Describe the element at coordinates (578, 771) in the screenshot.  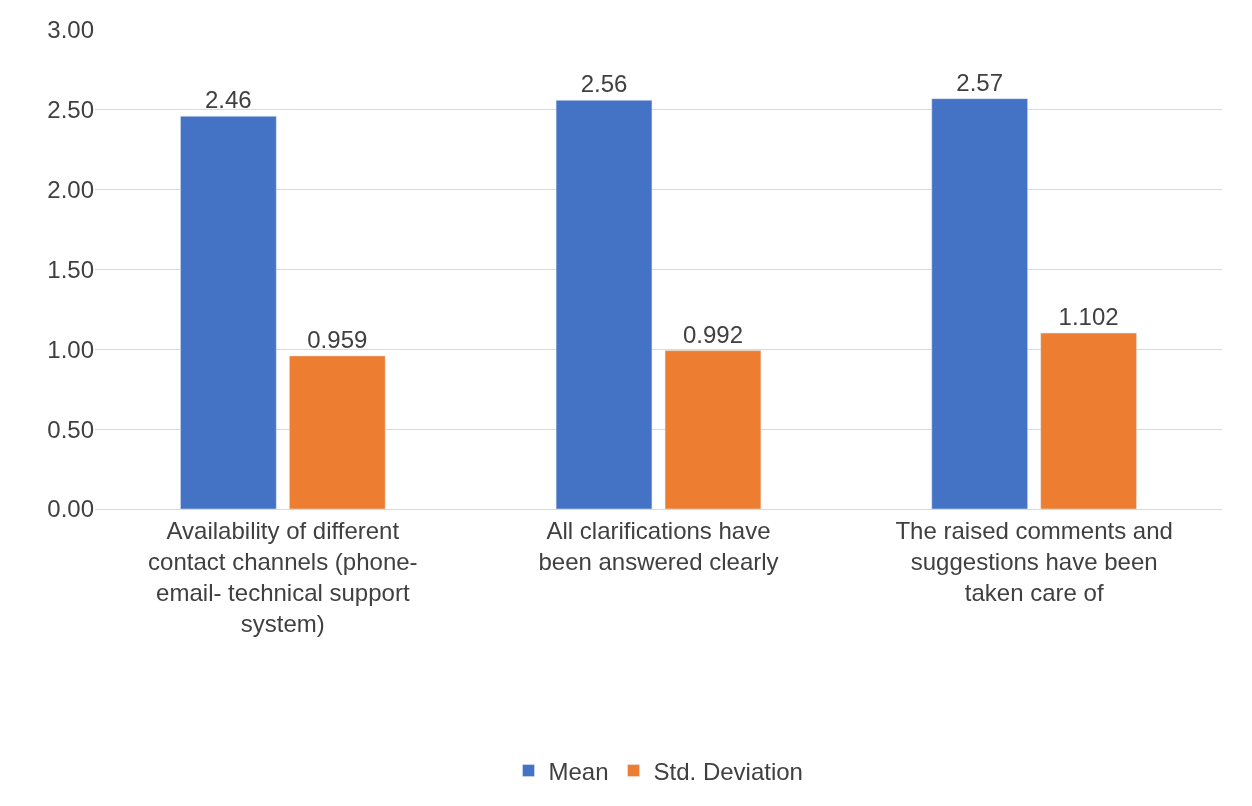
I see `legend-label: Mean` at that location.